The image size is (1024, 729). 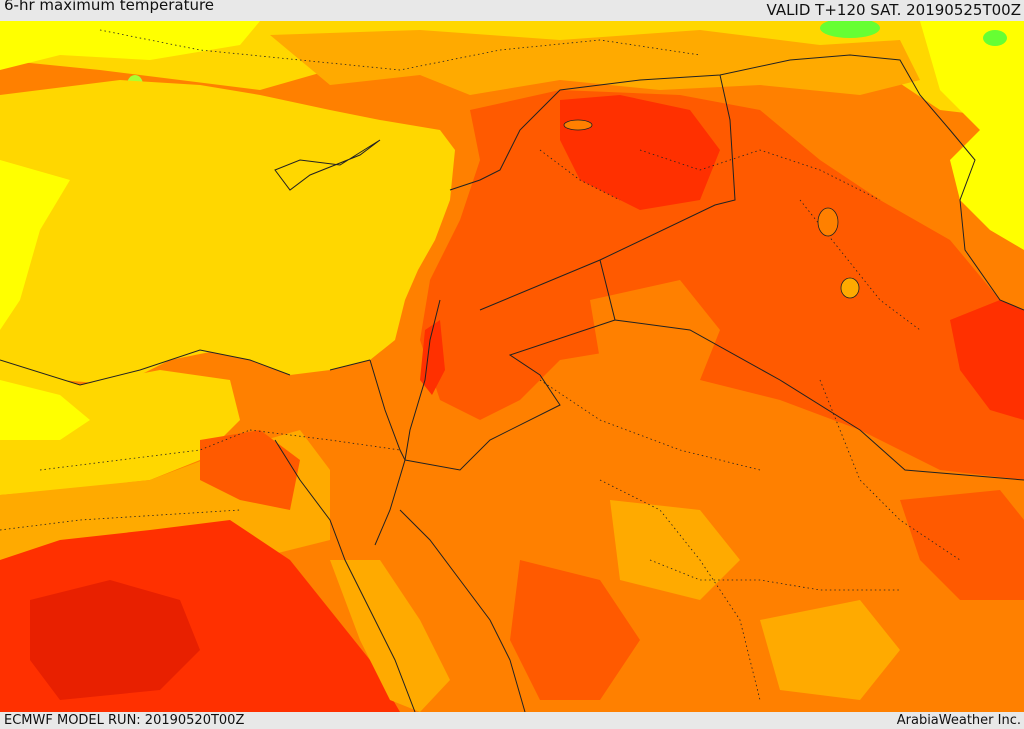 I want to click on green-spot-ne2, so click(x=995, y=38).